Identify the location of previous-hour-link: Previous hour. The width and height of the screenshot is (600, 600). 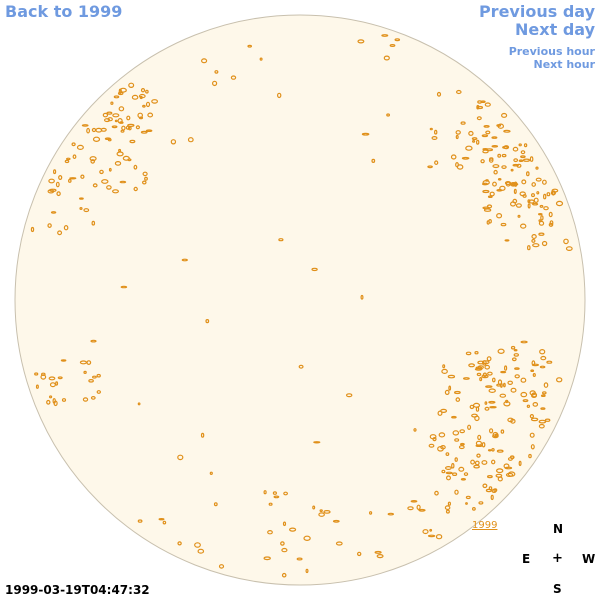
(551, 51).